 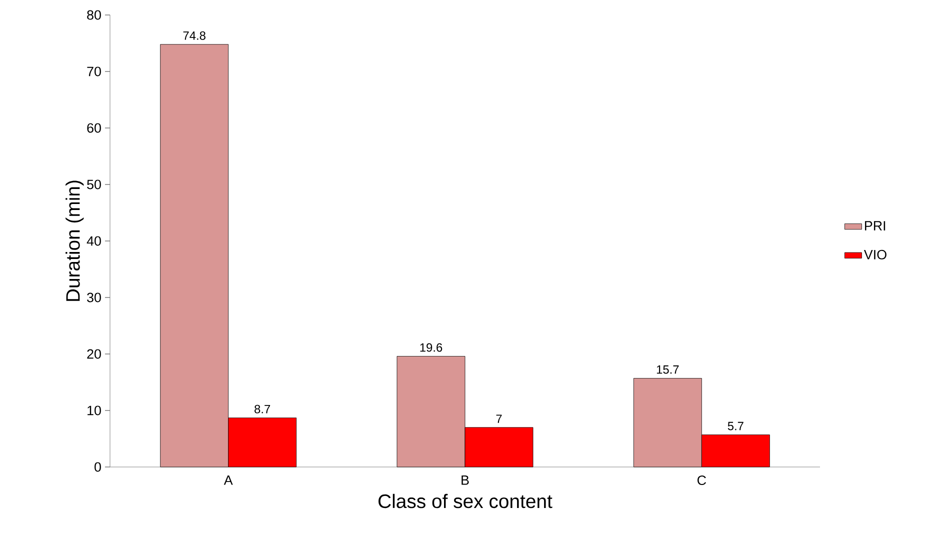 I want to click on legend-label: VIO, so click(x=875, y=255).